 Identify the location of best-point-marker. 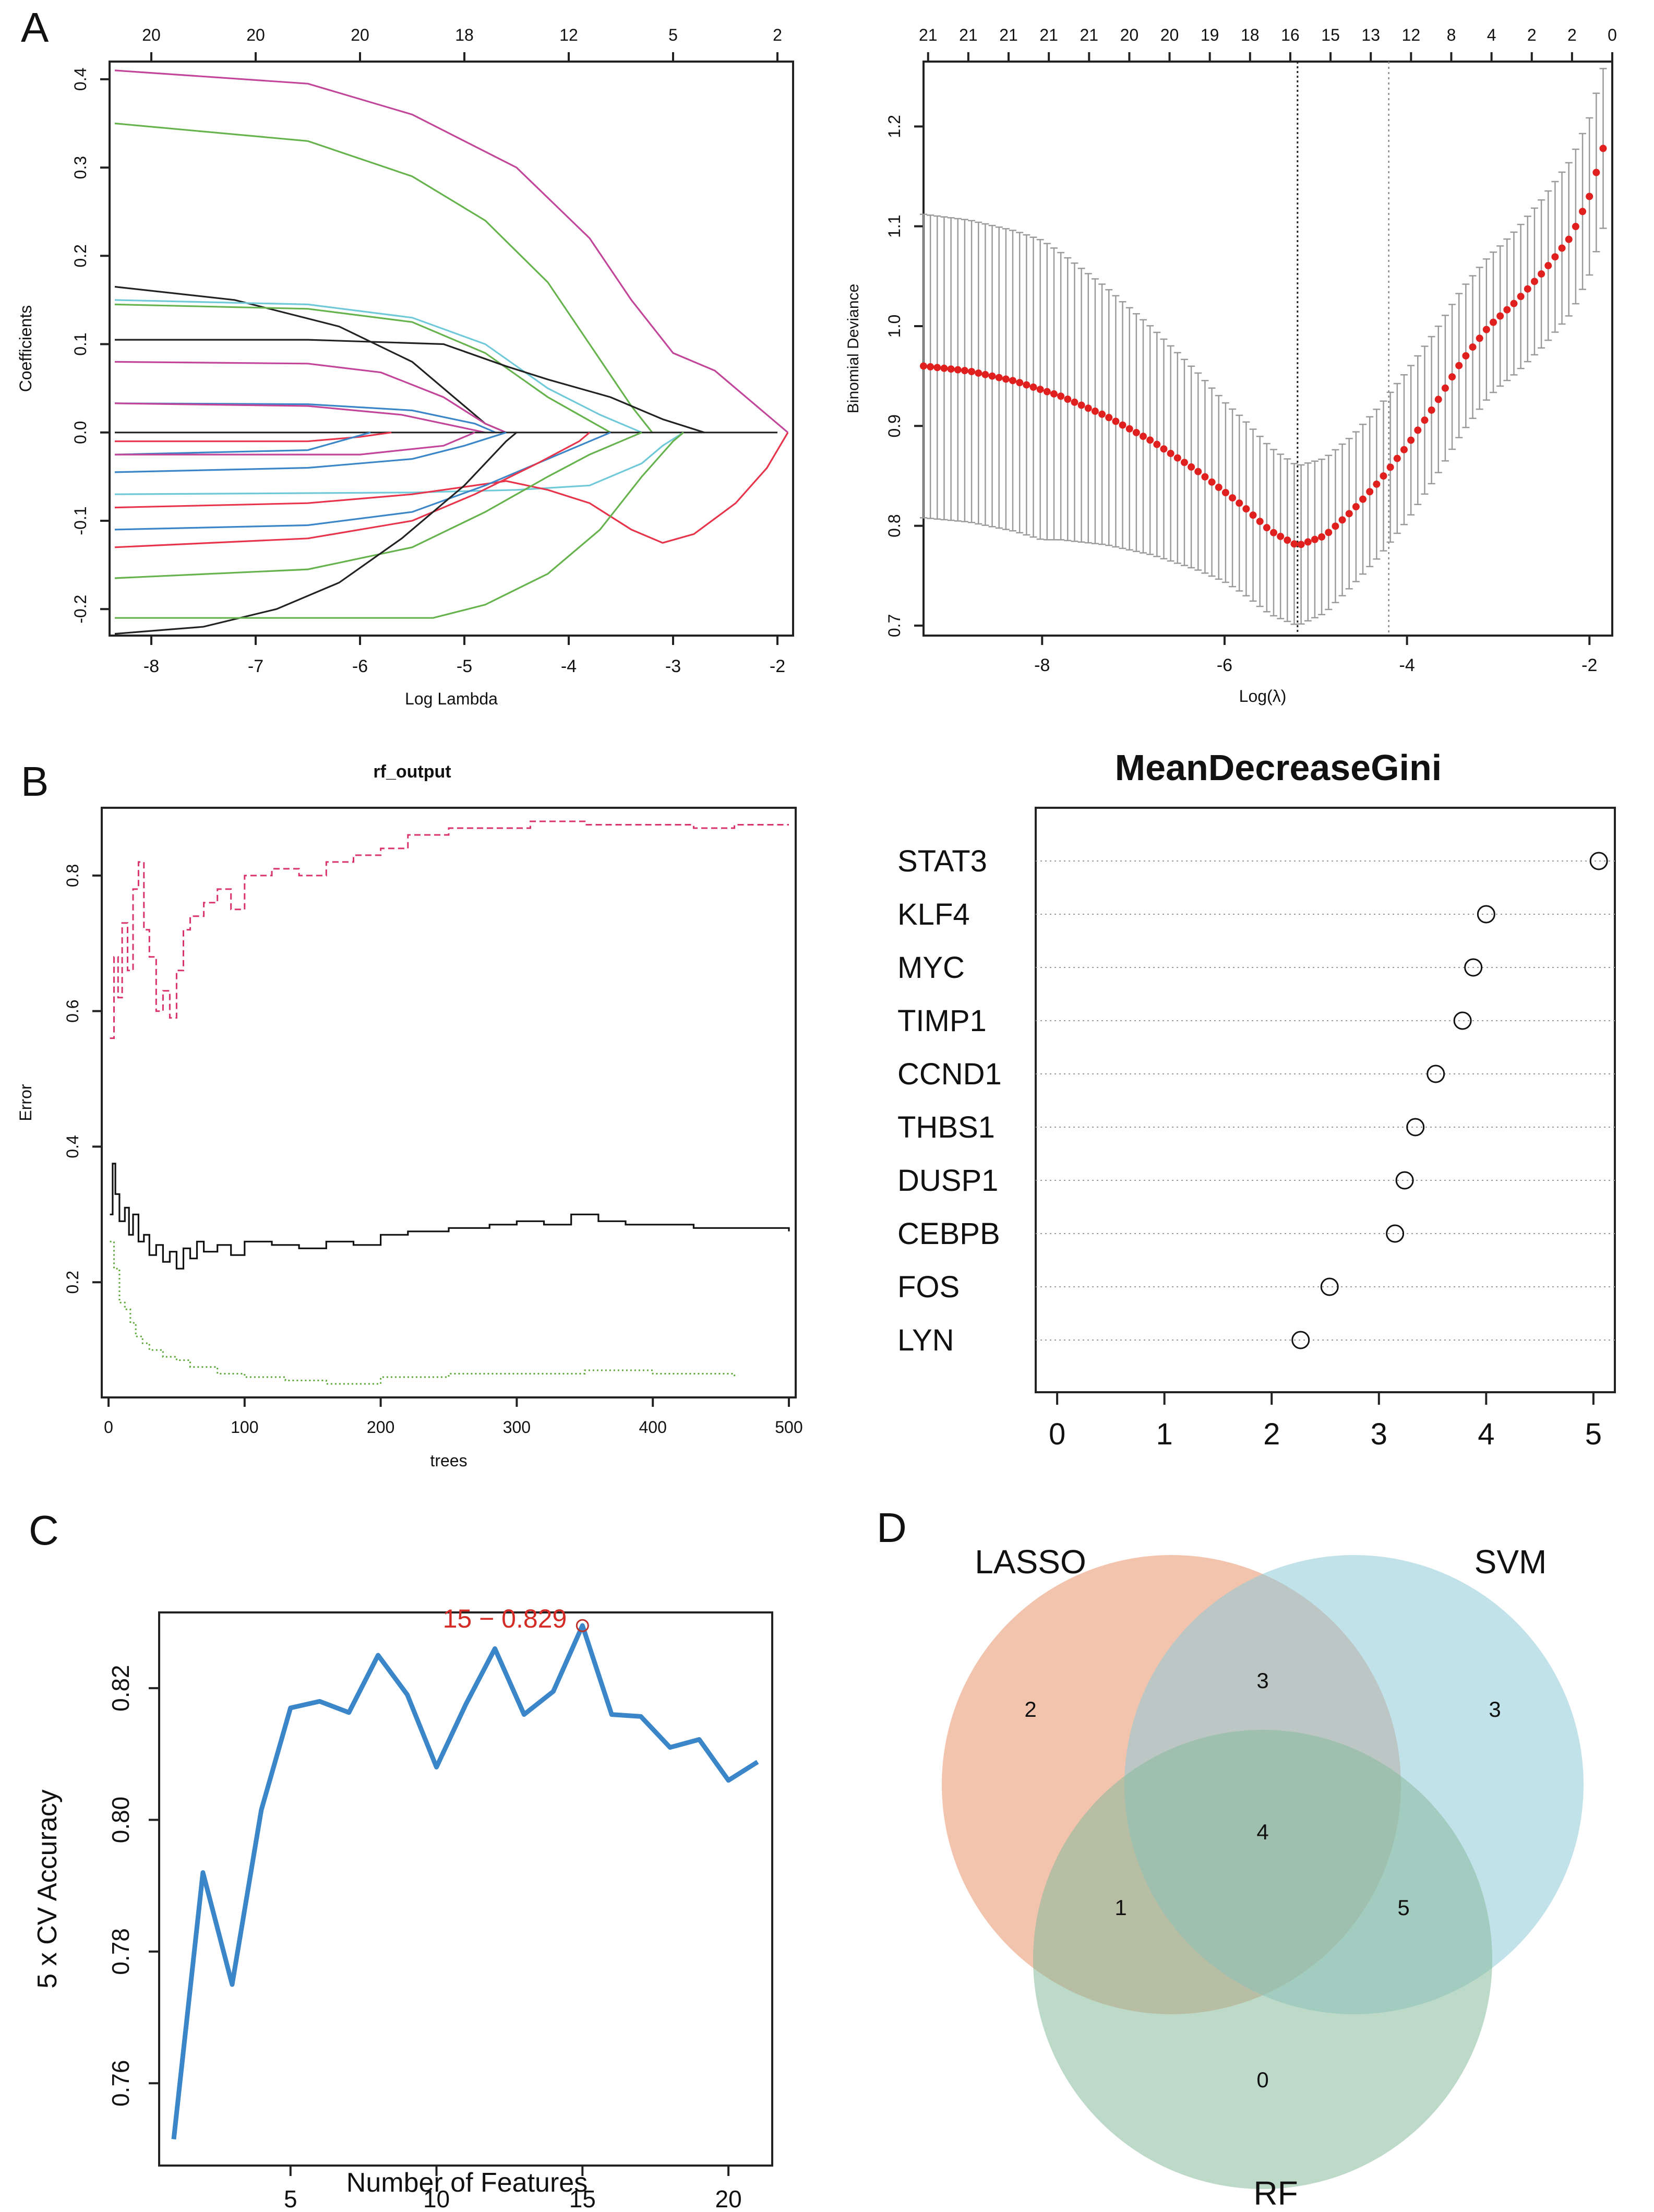
(582, 1626).